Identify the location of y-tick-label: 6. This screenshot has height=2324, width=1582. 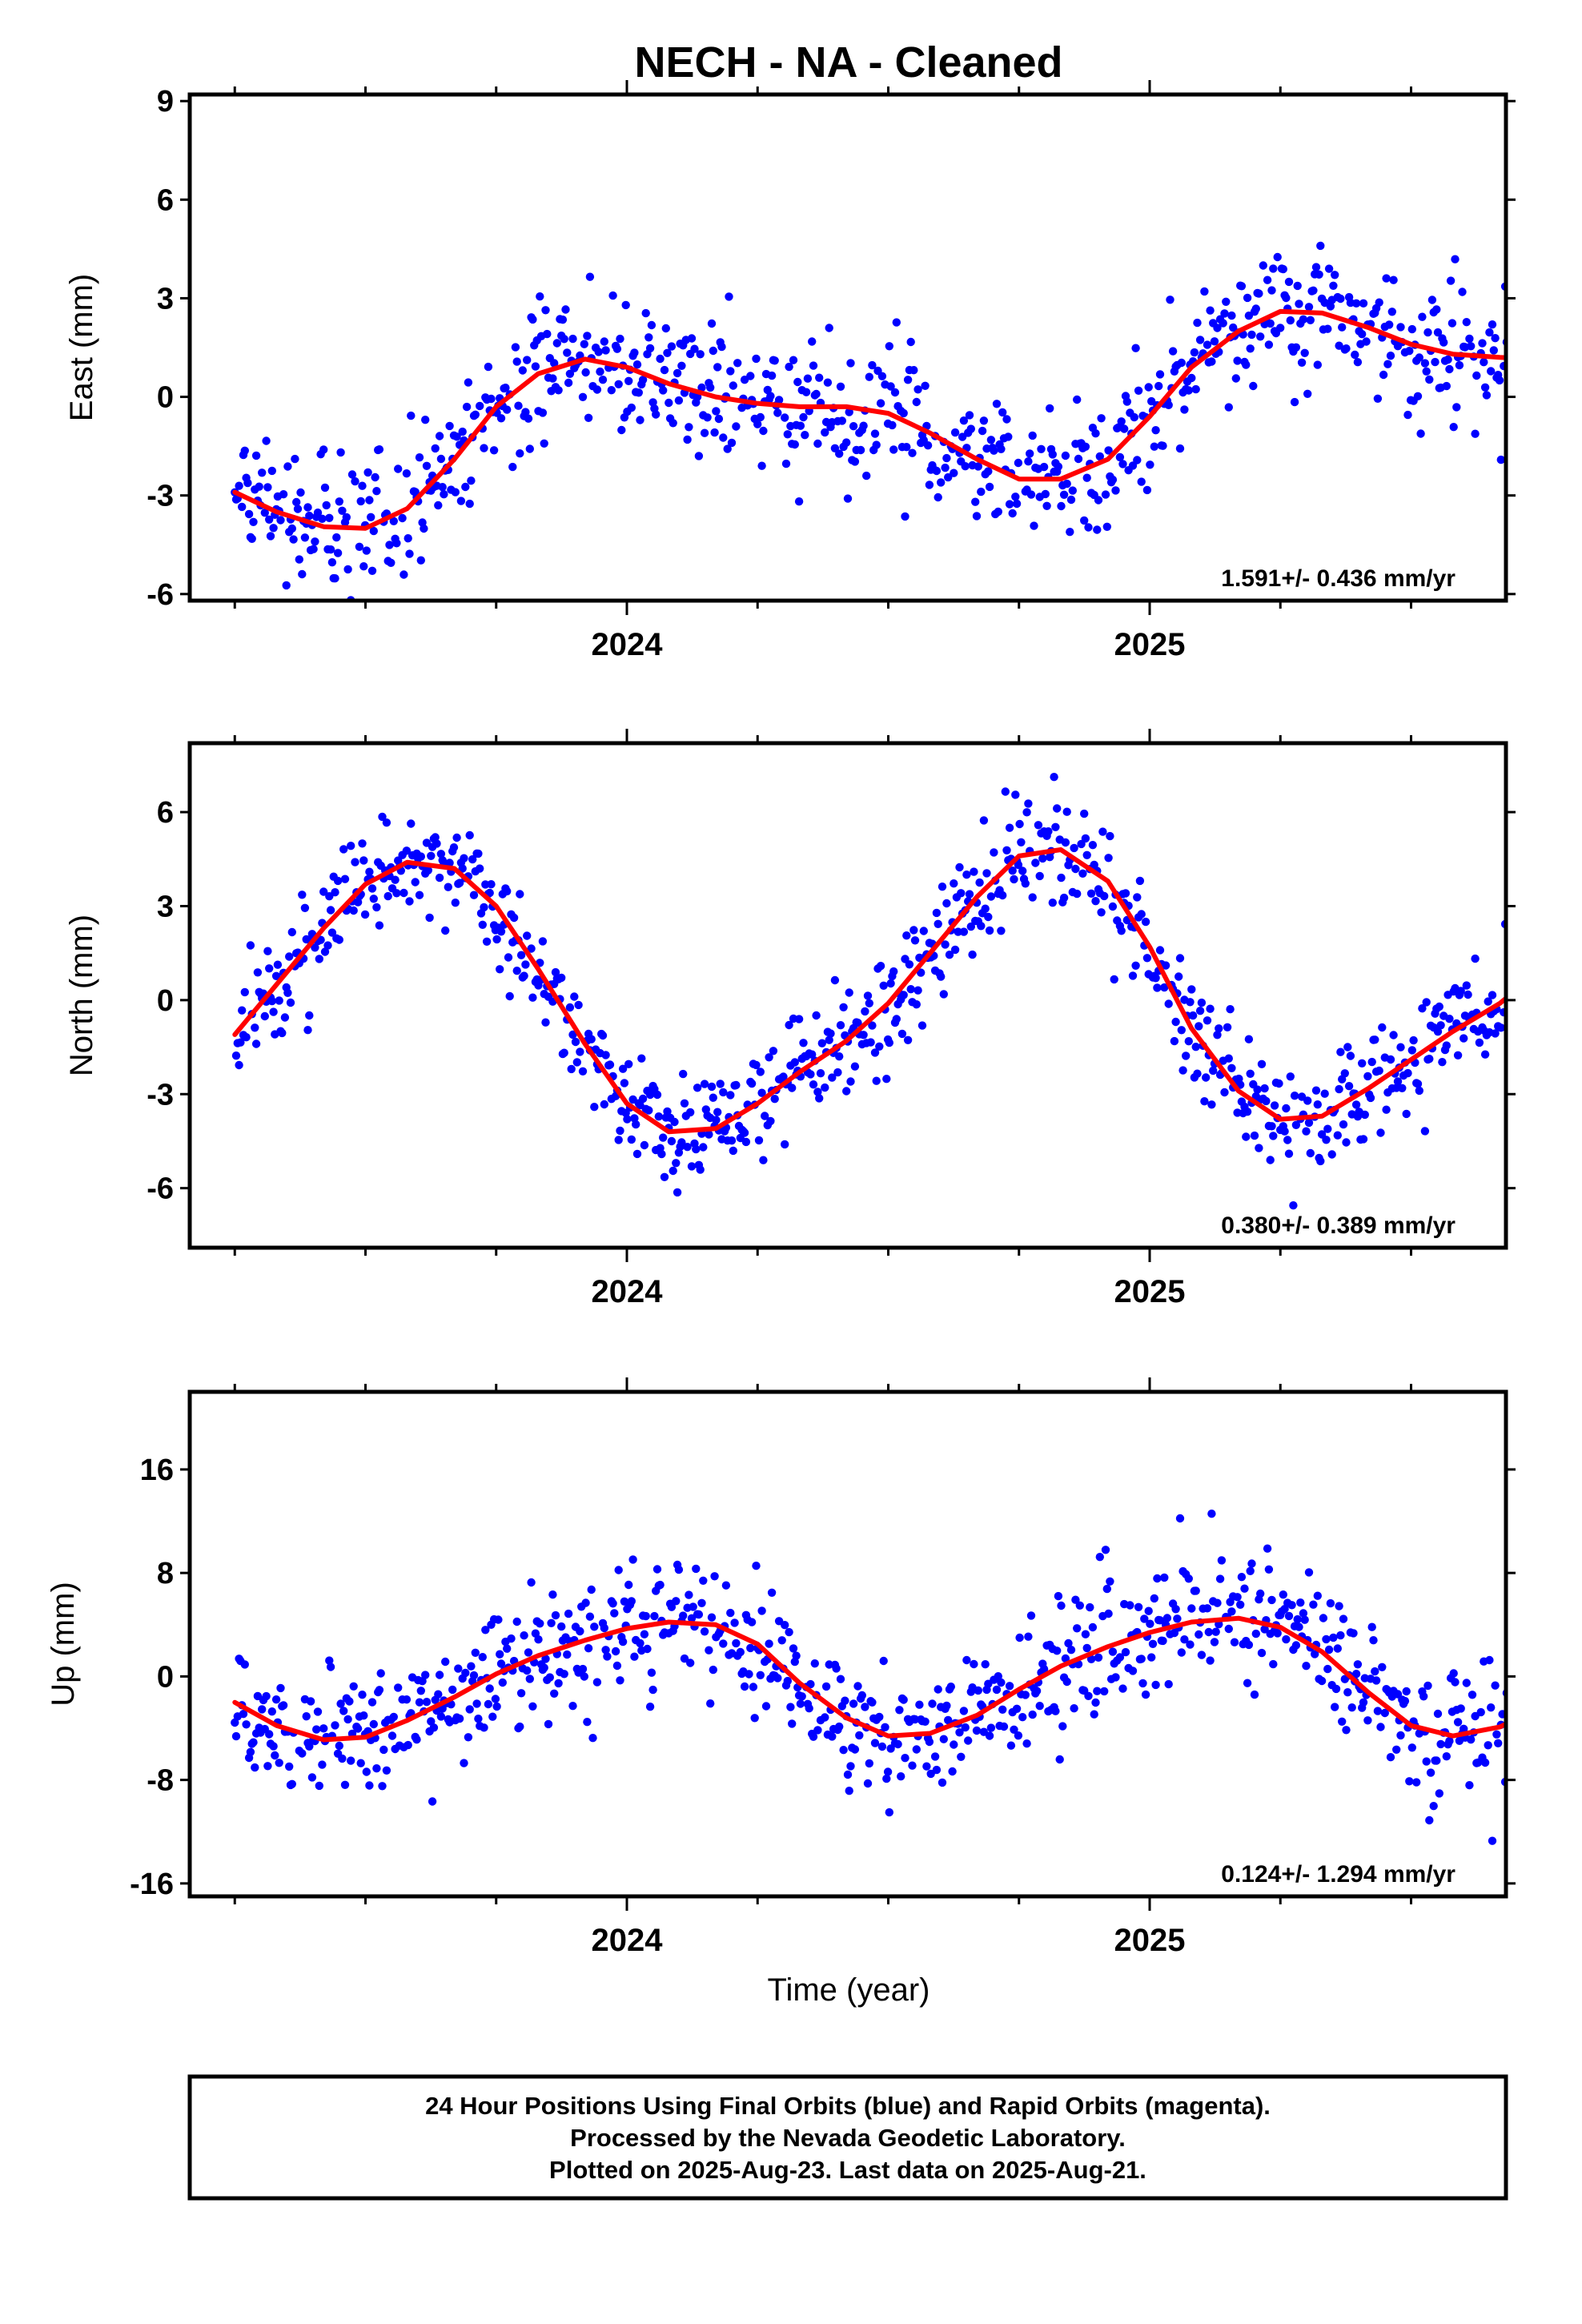
(165, 200).